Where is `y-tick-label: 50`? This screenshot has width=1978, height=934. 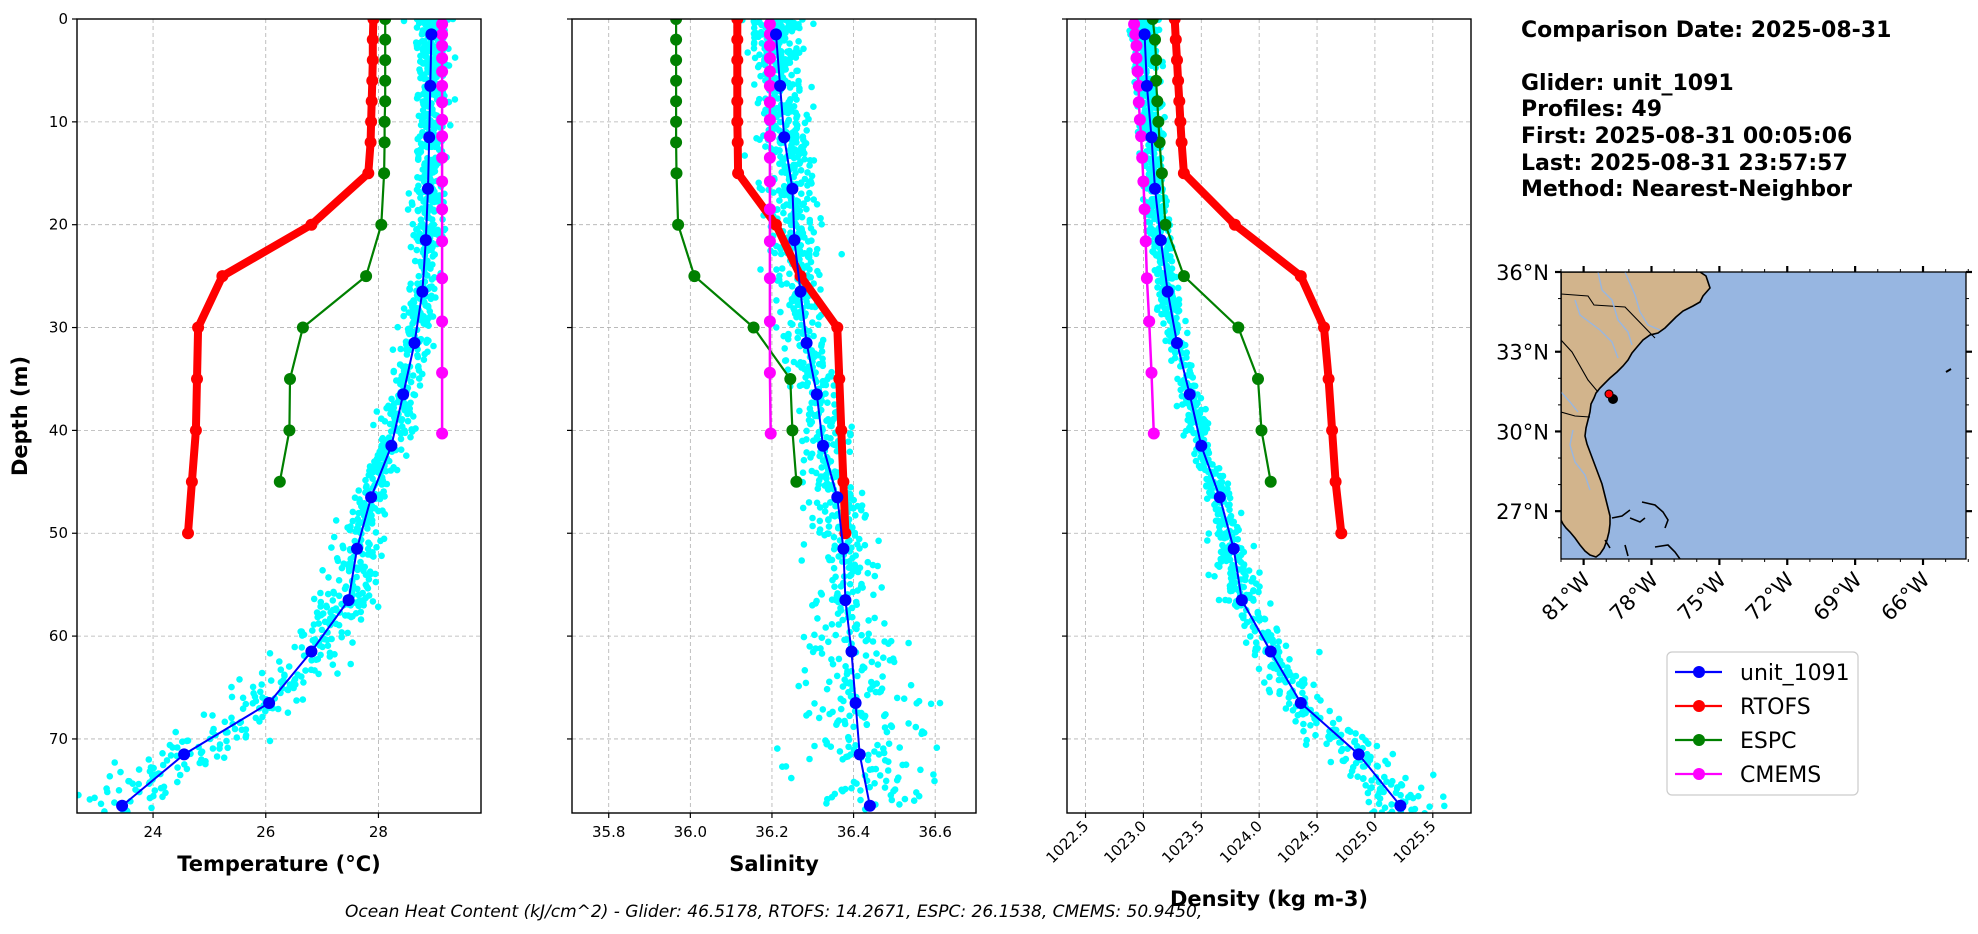
y-tick-label: 50 is located at coordinates (58, 533).